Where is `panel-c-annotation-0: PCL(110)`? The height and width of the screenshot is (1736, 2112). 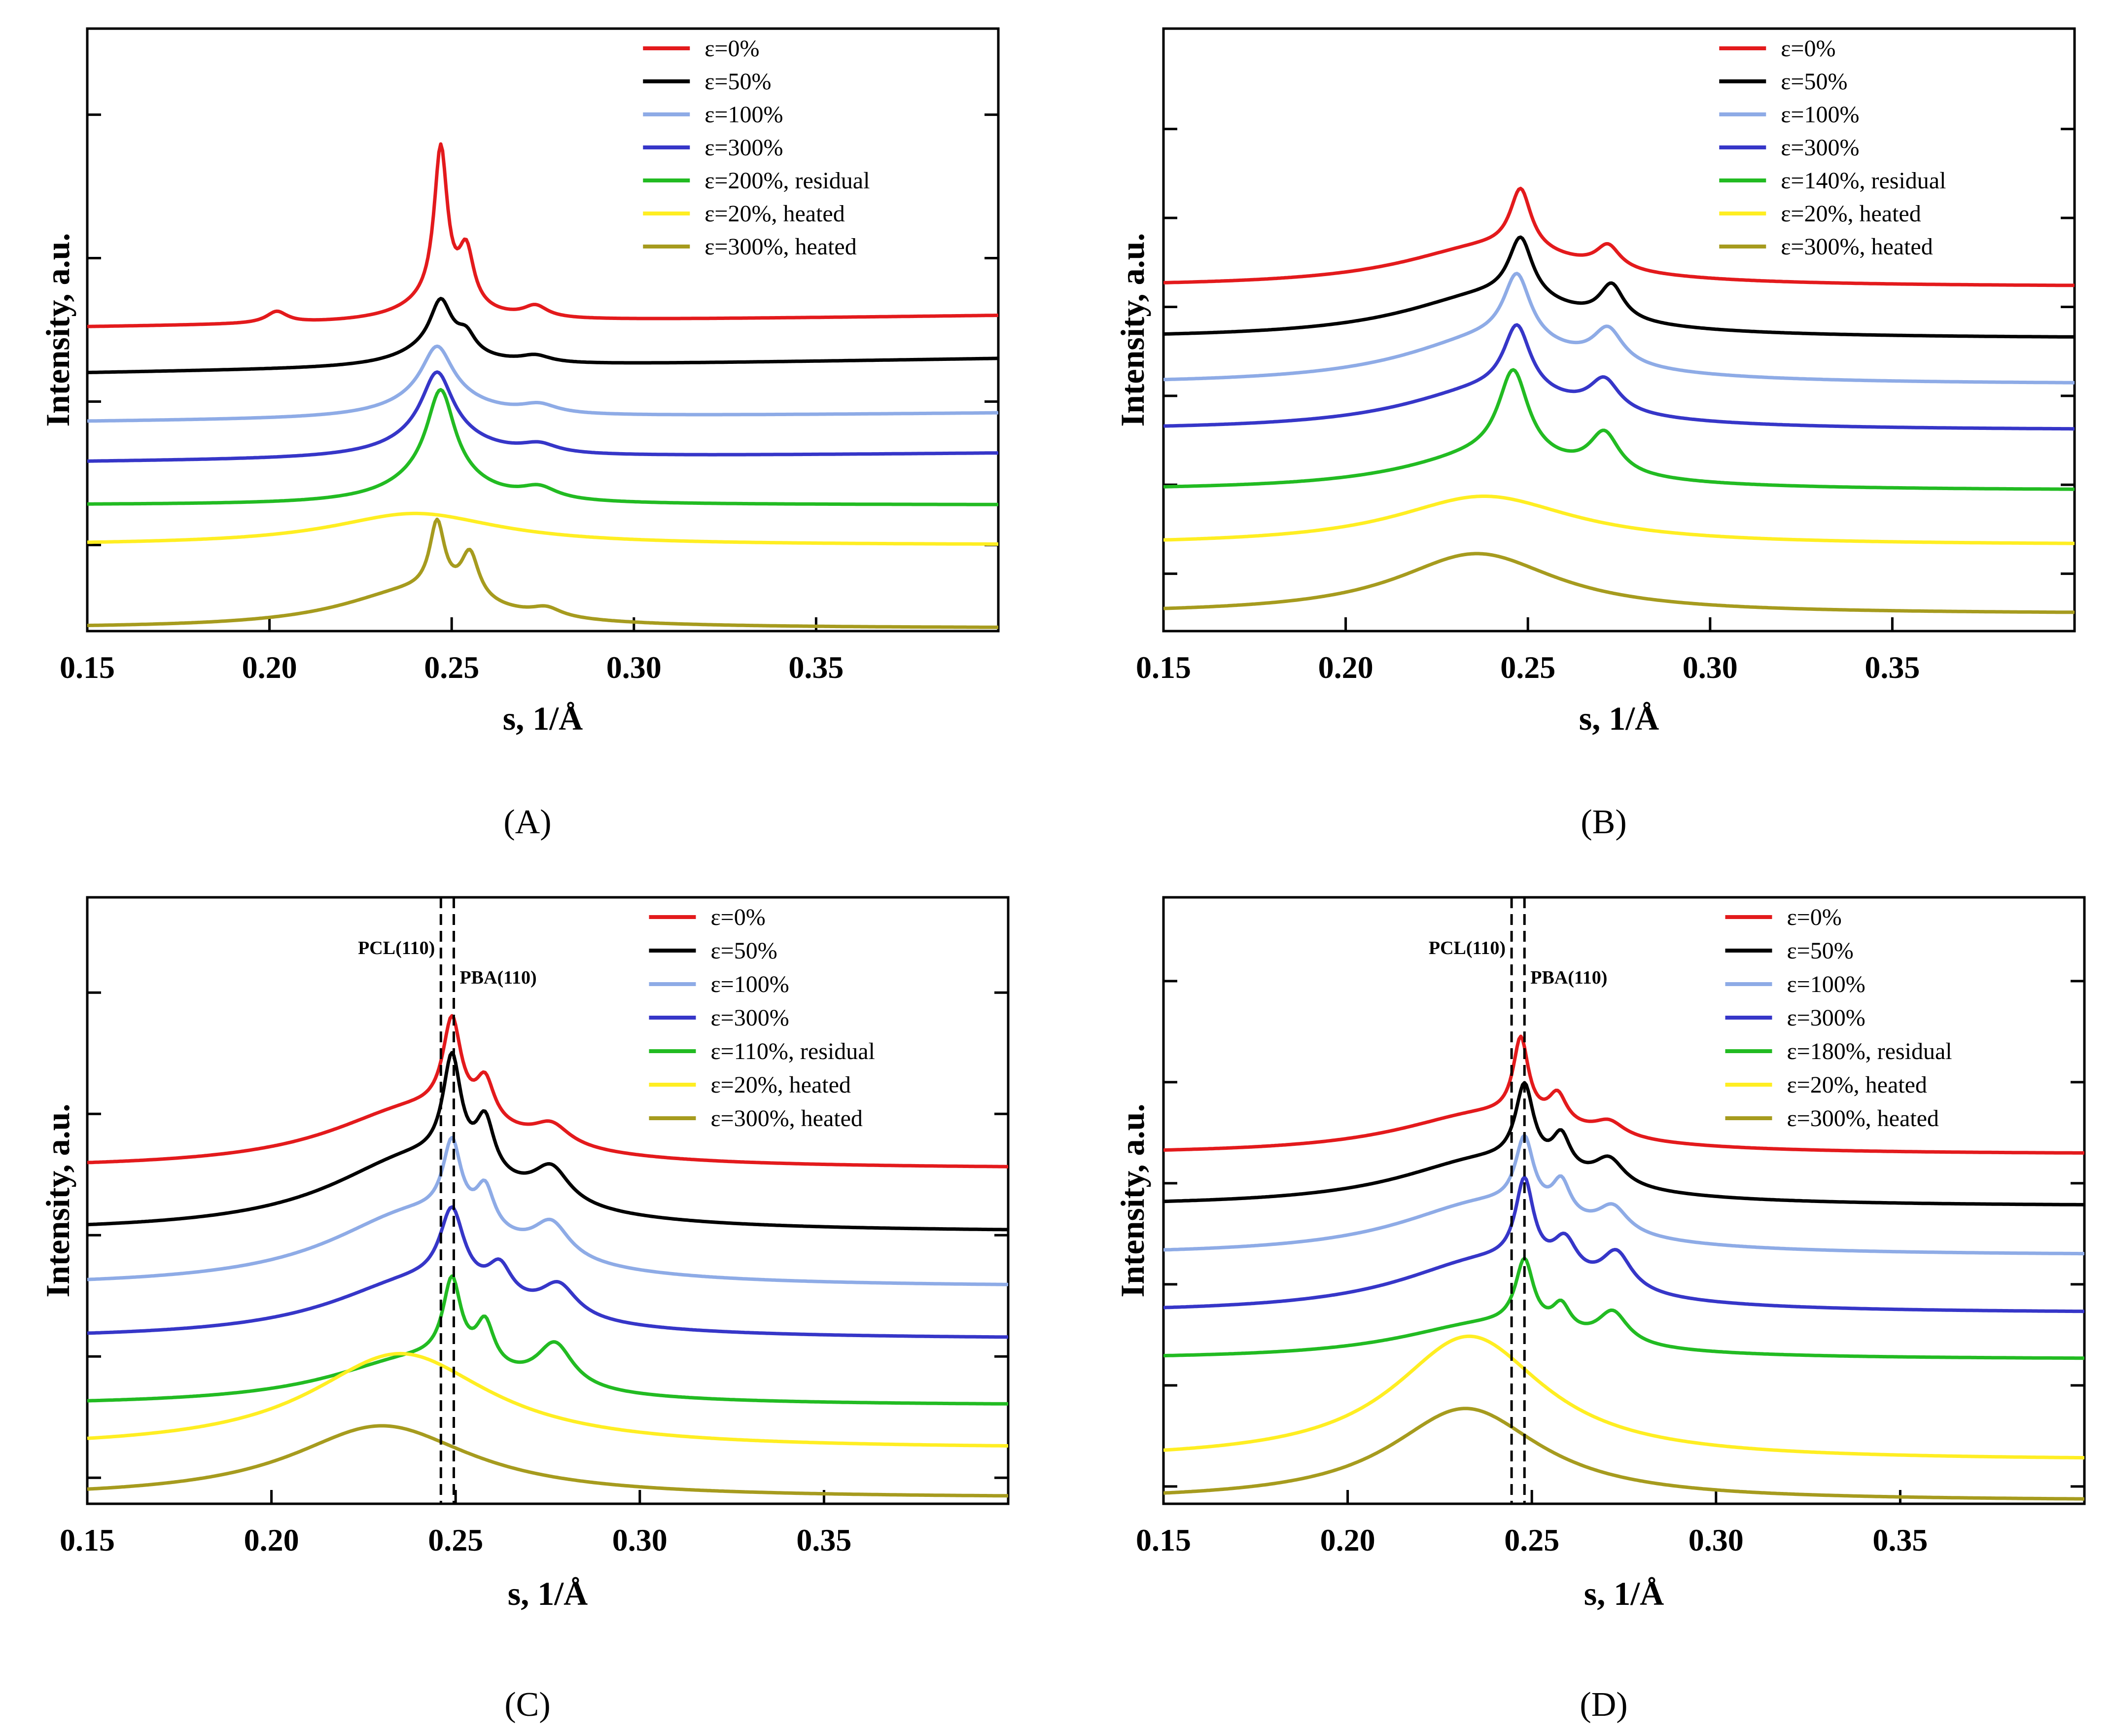
panel-c-annotation-0: PCL(110) is located at coordinates (396, 948).